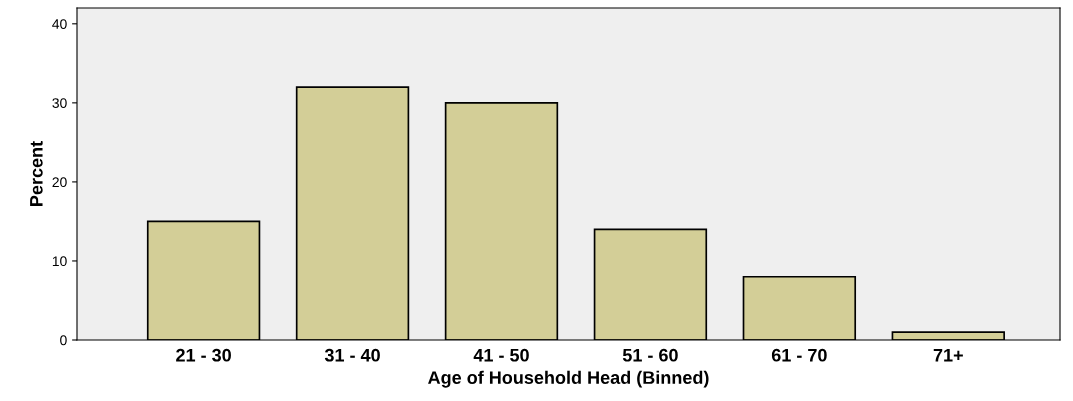  What do you see at coordinates (568, 379) in the screenshot?
I see `x-axis-title: Age of Household Head (Binned)` at bounding box center [568, 379].